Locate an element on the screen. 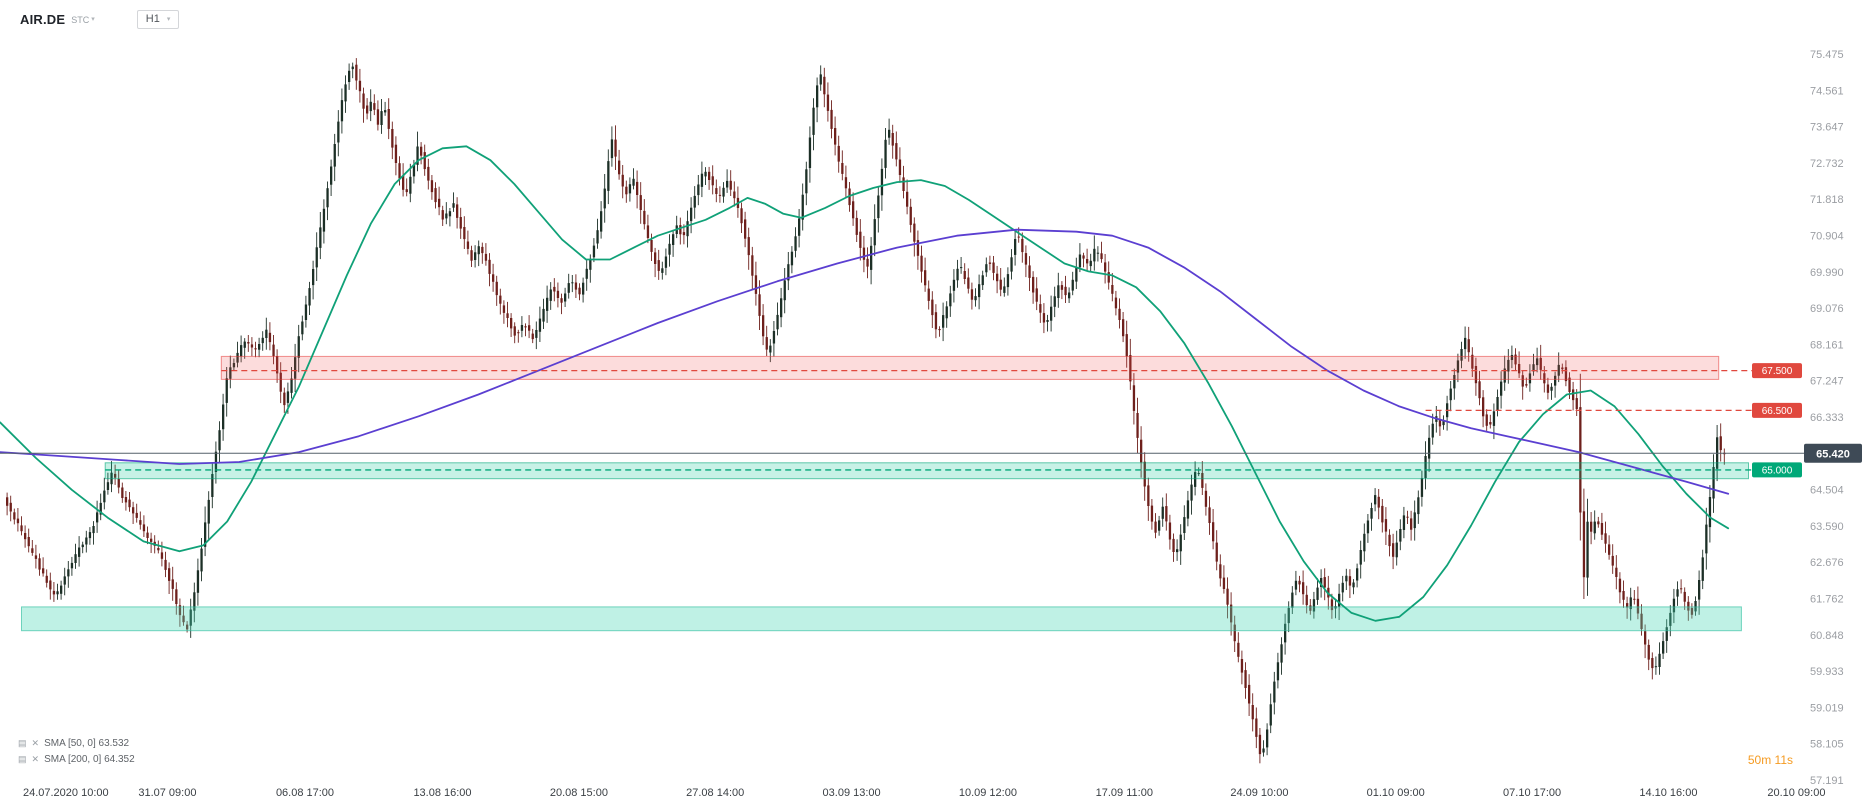 The height and width of the screenshot is (806, 1866). price-level-66.500-badge is located at coordinates (1777, 410).